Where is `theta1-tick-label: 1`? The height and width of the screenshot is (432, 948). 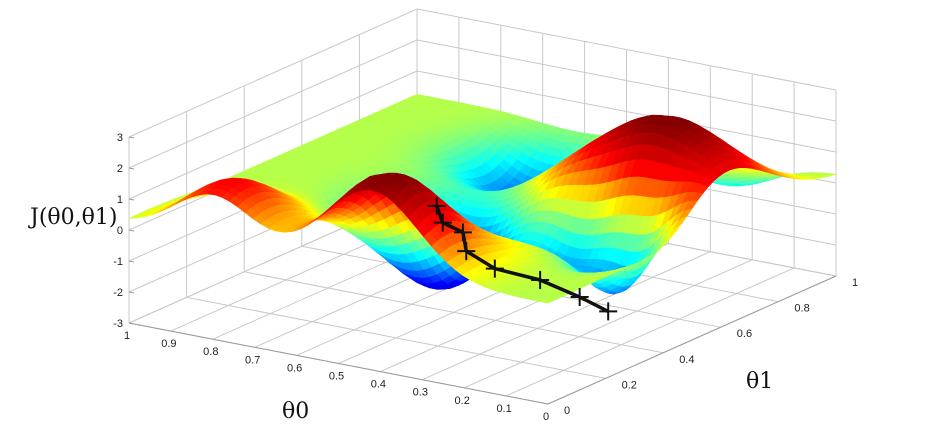 theta1-tick-label: 1 is located at coordinates (855, 283).